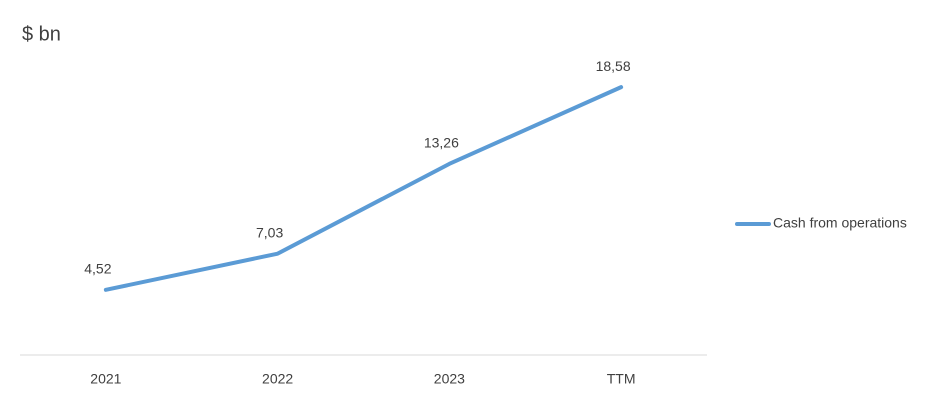 The width and height of the screenshot is (941, 401). What do you see at coordinates (277, 379) in the screenshot?
I see `x-tick-label: 2022` at bounding box center [277, 379].